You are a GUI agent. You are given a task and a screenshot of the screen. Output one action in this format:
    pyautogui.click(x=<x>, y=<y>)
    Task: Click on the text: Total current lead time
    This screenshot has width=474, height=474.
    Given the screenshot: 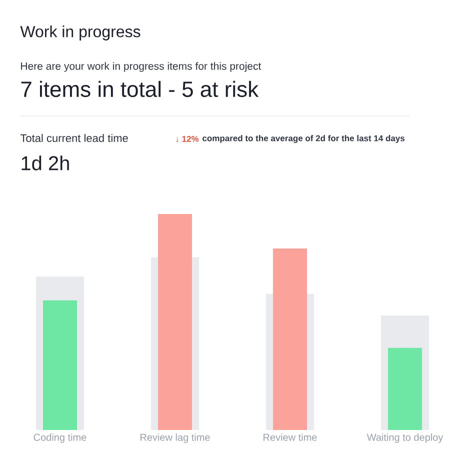 What is the action you would take?
    pyautogui.click(x=74, y=138)
    